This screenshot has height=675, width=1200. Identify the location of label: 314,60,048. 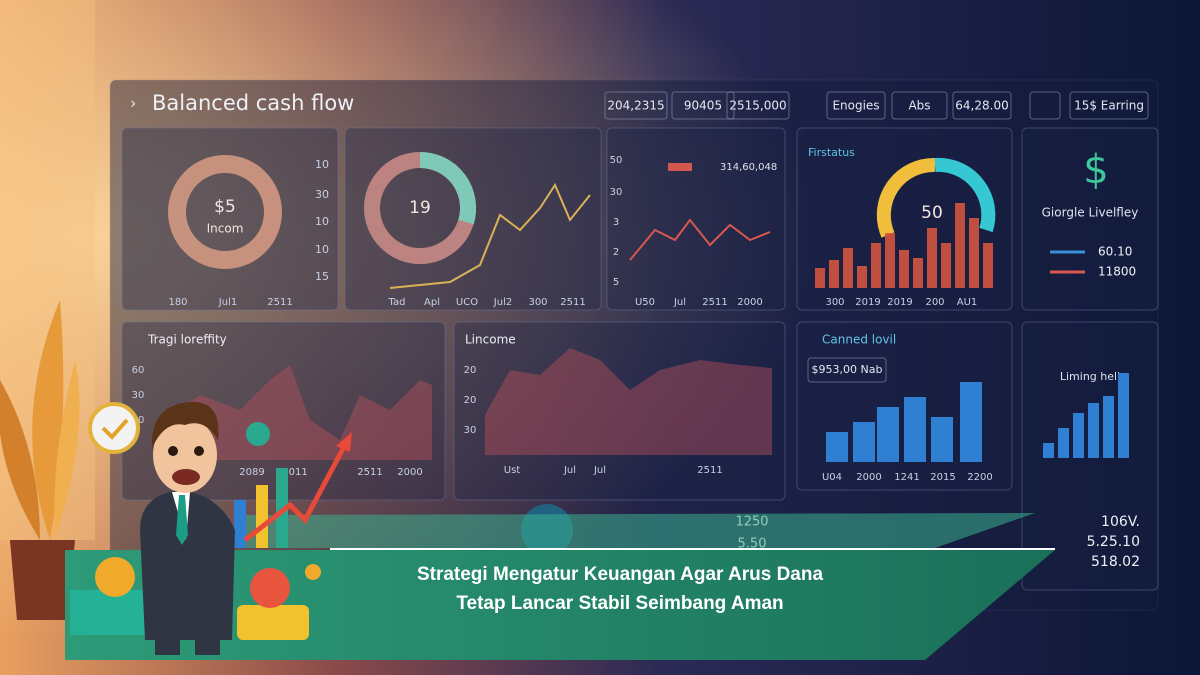
(748, 167).